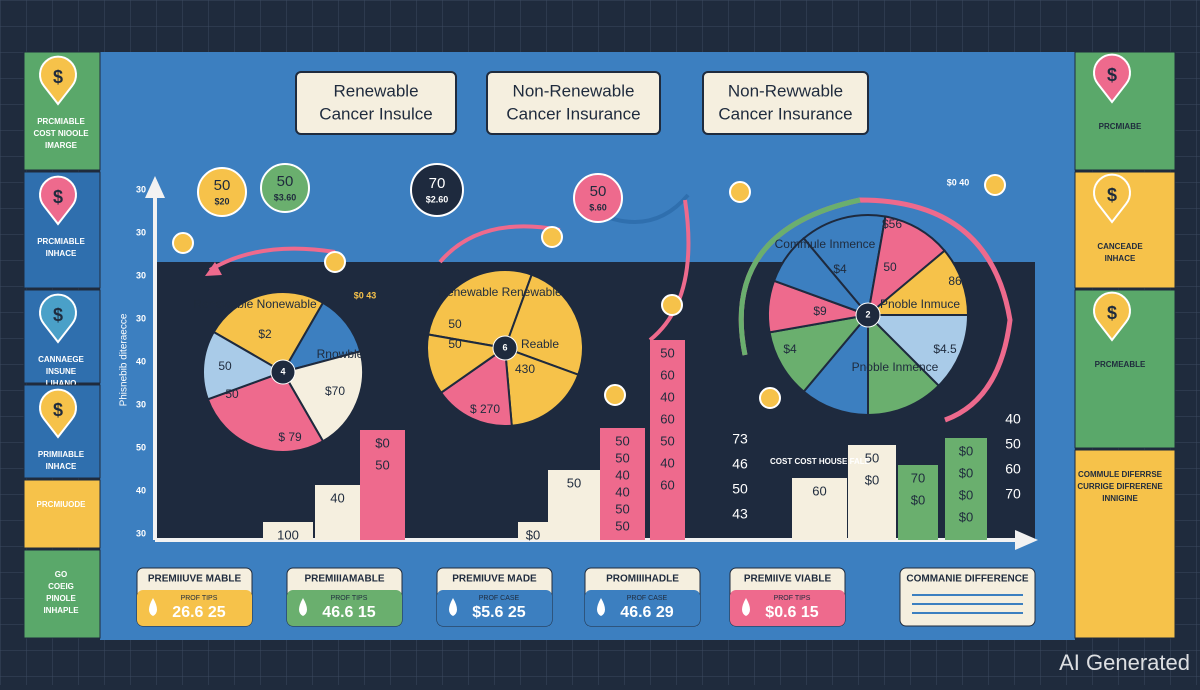 This screenshot has height=690, width=1200. Describe the element at coordinates (340, 354) in the screenshot. I see `pie-label: Rnowble` at that location.